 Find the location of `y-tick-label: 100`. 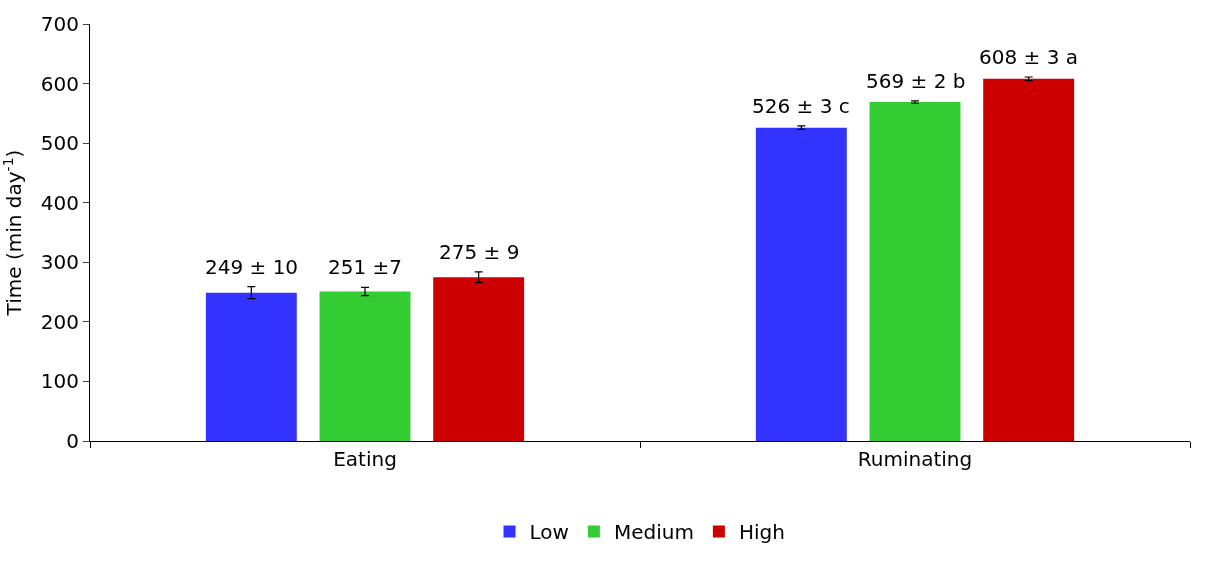

y-tick-label: 100 is located at coordinates (59, 381).